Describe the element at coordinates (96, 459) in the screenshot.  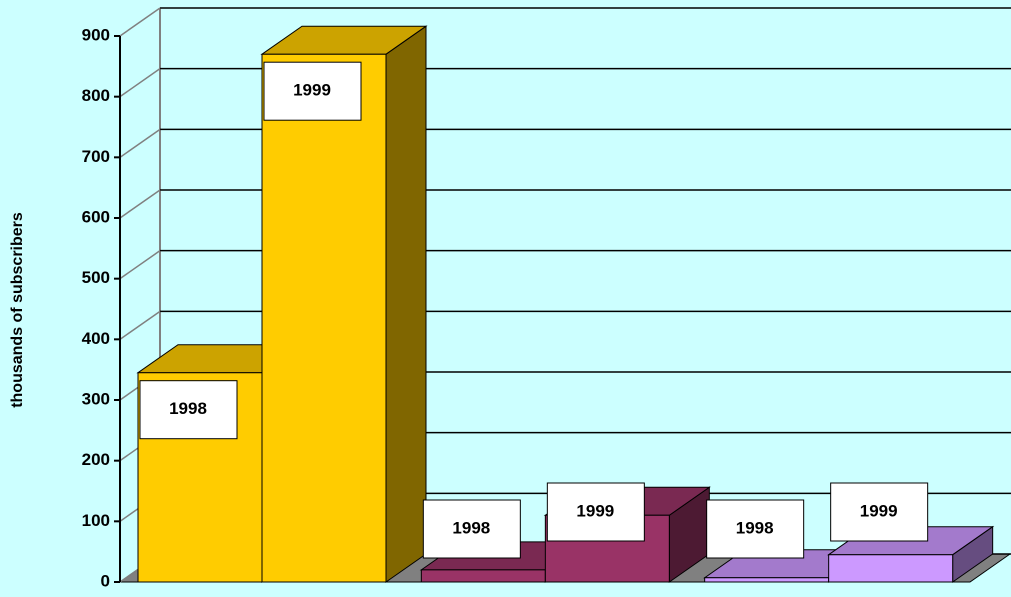
I see `y-tick-label: 200` at that location.